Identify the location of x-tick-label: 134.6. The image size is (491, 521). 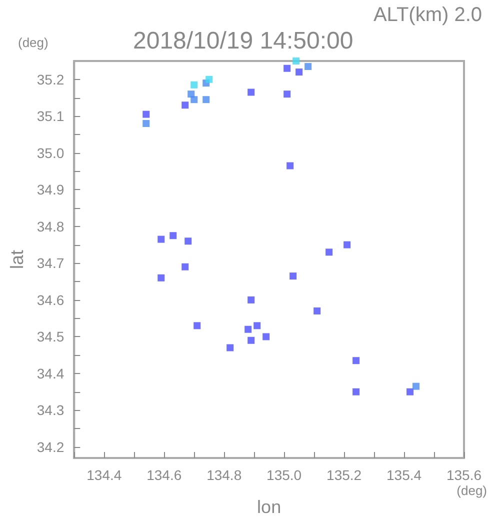
(164, 475).